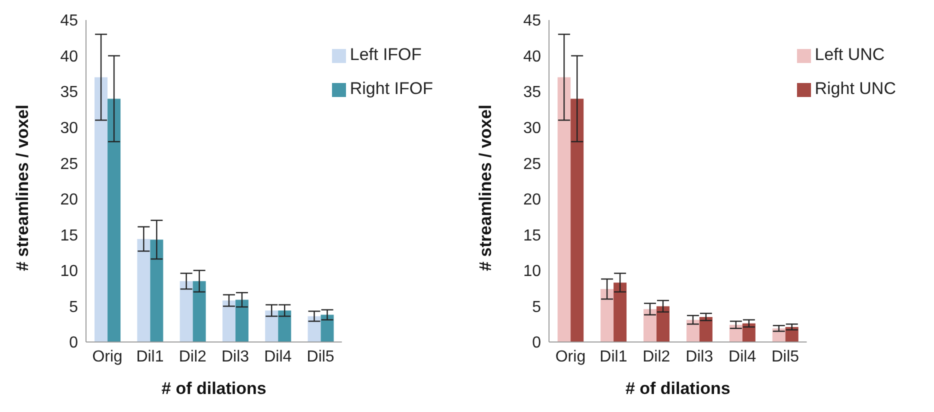 The height and width of the screenshot is (412, 934). What do you see at coordinates (849, 54) in the screenshot?
I see `legend-label: Left UNC` at bounding box center [849, 54].